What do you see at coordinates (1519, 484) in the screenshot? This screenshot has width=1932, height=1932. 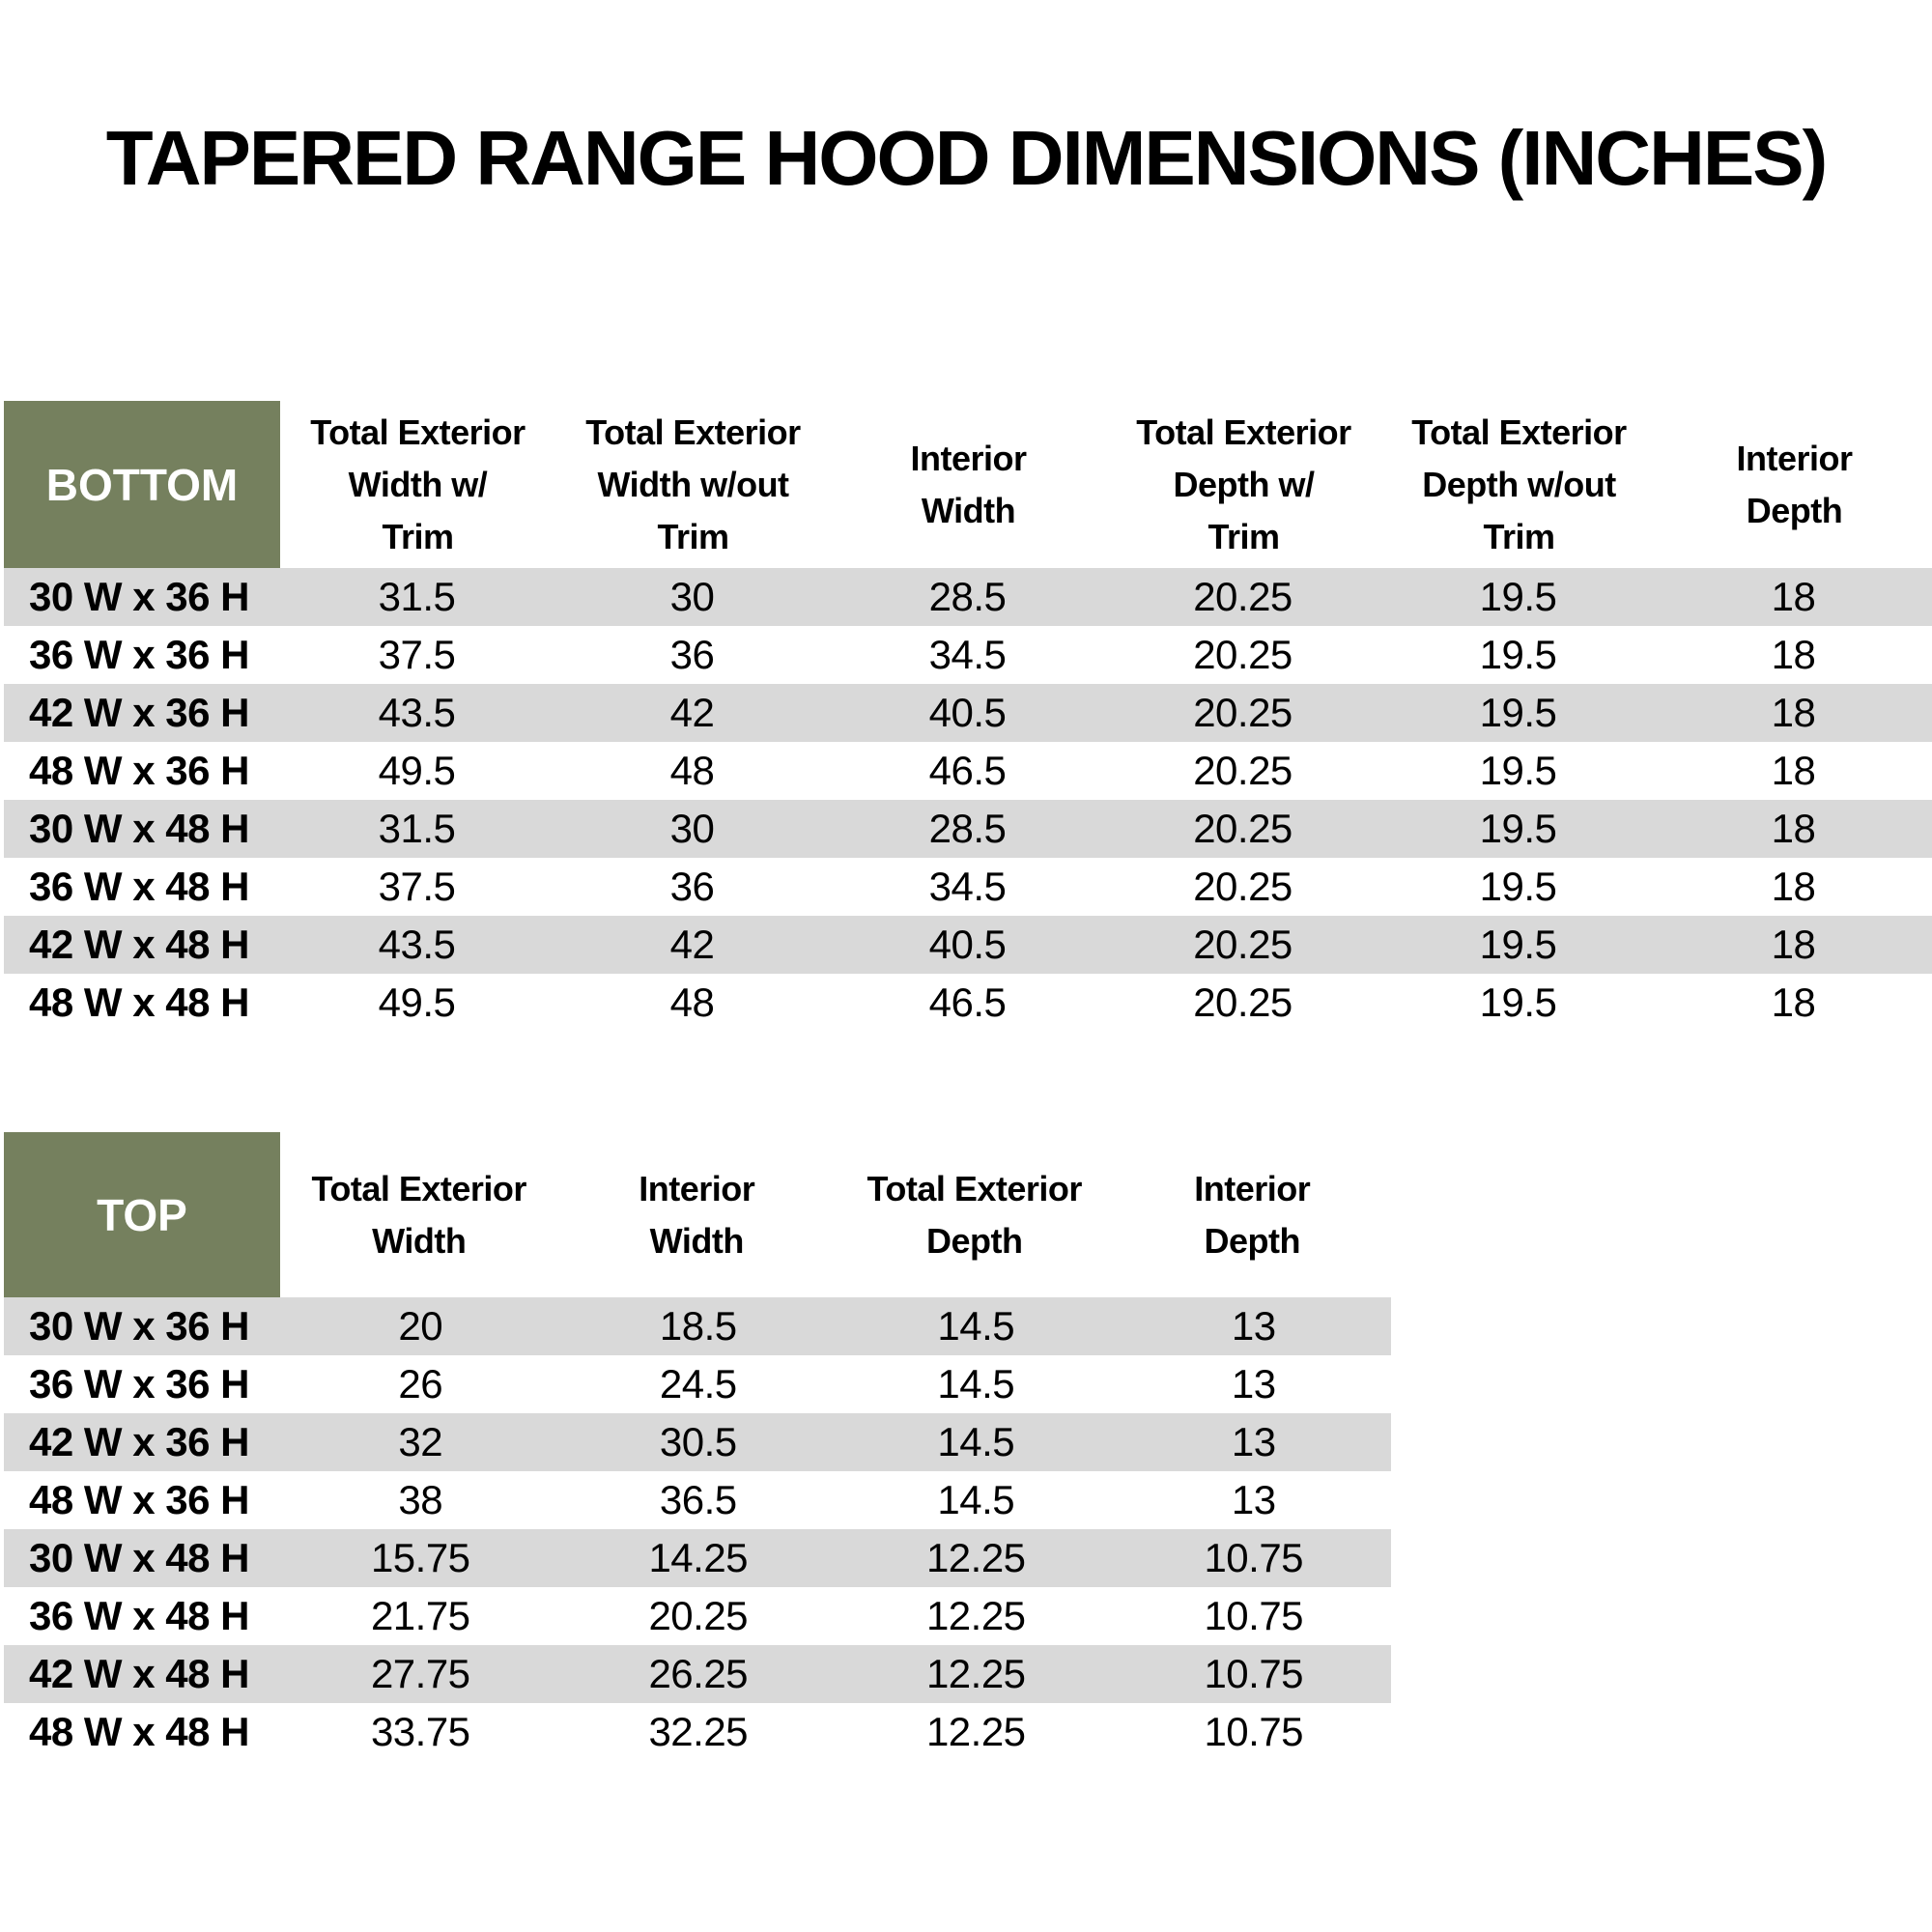 I see `column-header: Total Exterior Depth w/out Trim` at bounding box center [1519, 484].